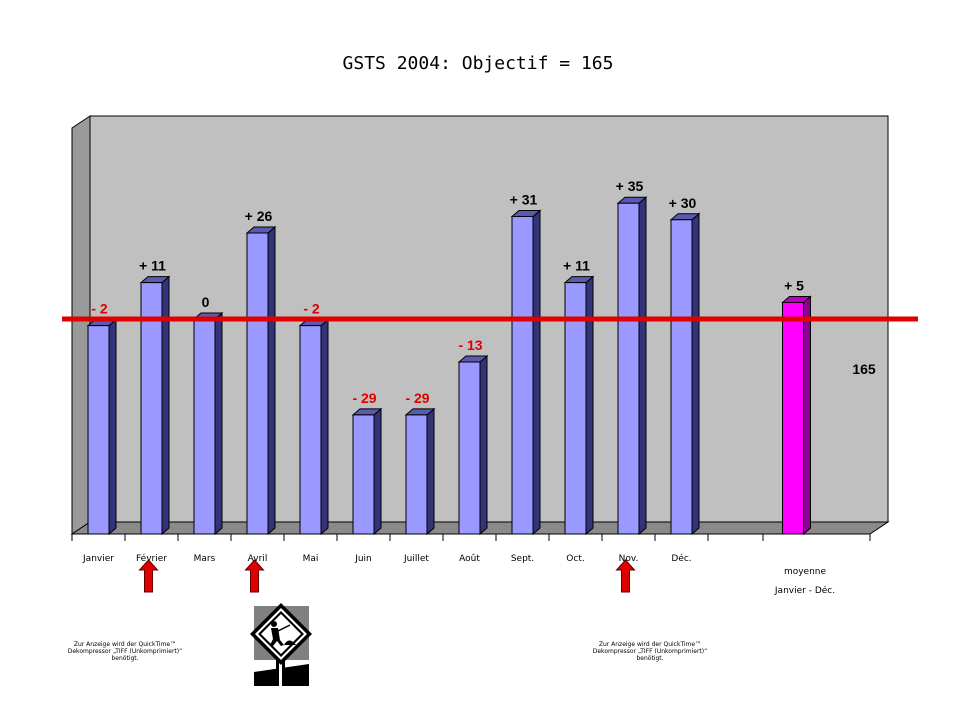  I want to click on arrows, so click(387, 576).